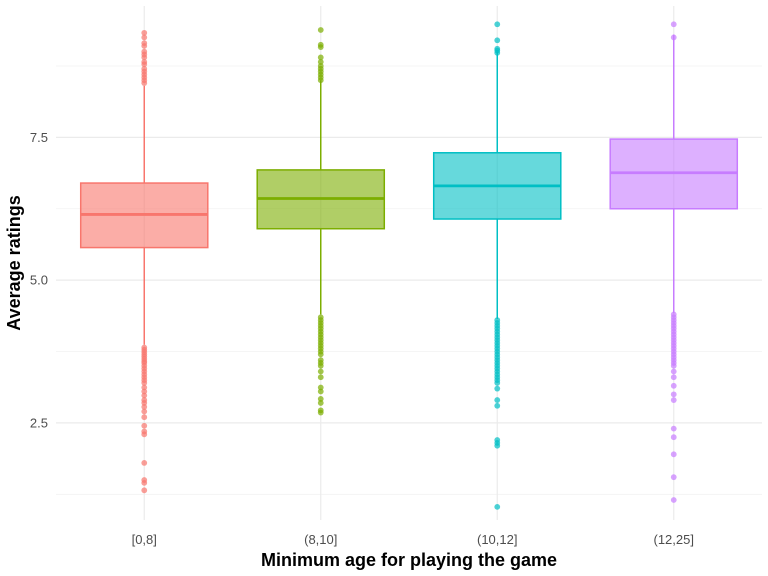 This screenshot has height=576, width=768. What do you see at coordinates (674, 539) in the screenshot?
I see `x-tick-label: (12,25]` at bounding box center [674, 539].